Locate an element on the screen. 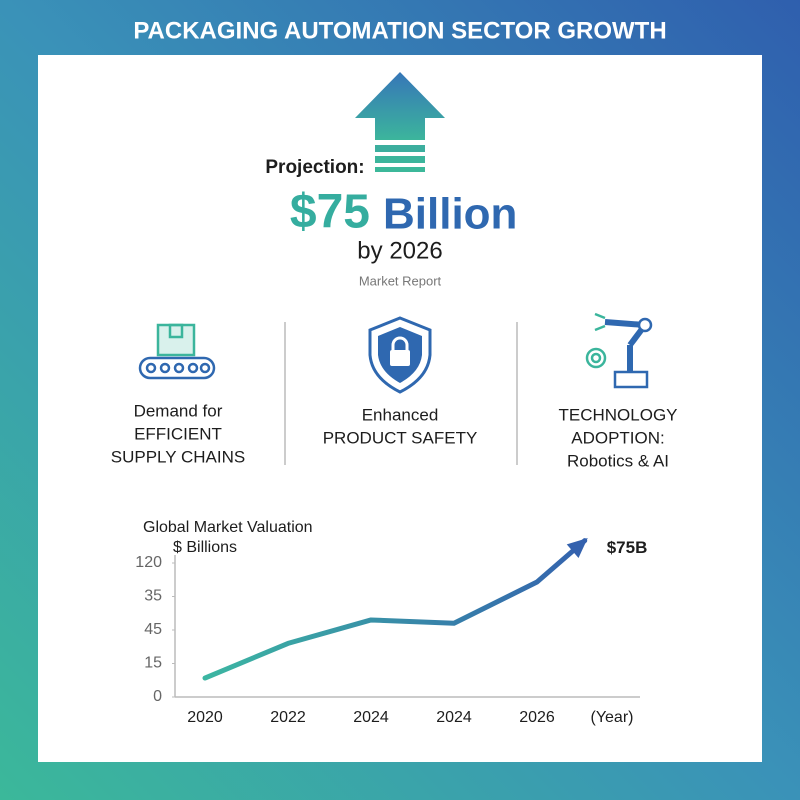  projection-label: Projection: is located at coordinates (314, 167).